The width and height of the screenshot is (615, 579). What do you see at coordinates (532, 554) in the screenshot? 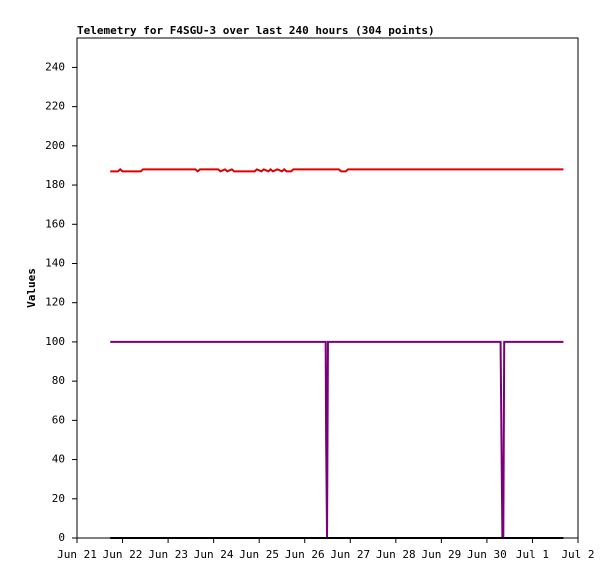
I see `x-tick-label: Jul 1` at bounding box center [532, 554].